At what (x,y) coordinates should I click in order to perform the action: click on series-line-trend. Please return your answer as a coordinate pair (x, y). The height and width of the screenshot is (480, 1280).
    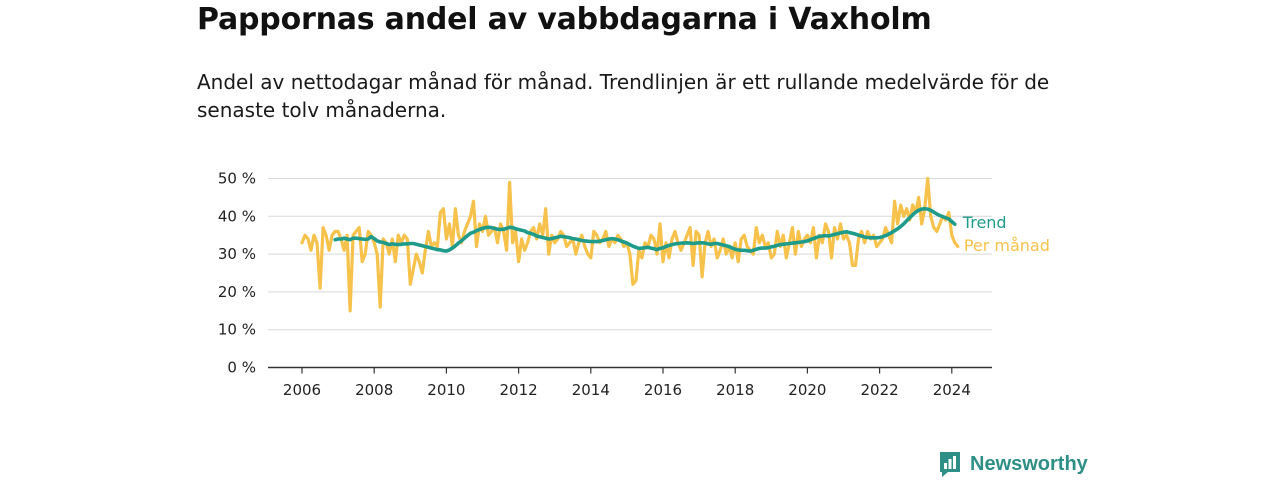
    Looking at the image, I should click on (645, 229).